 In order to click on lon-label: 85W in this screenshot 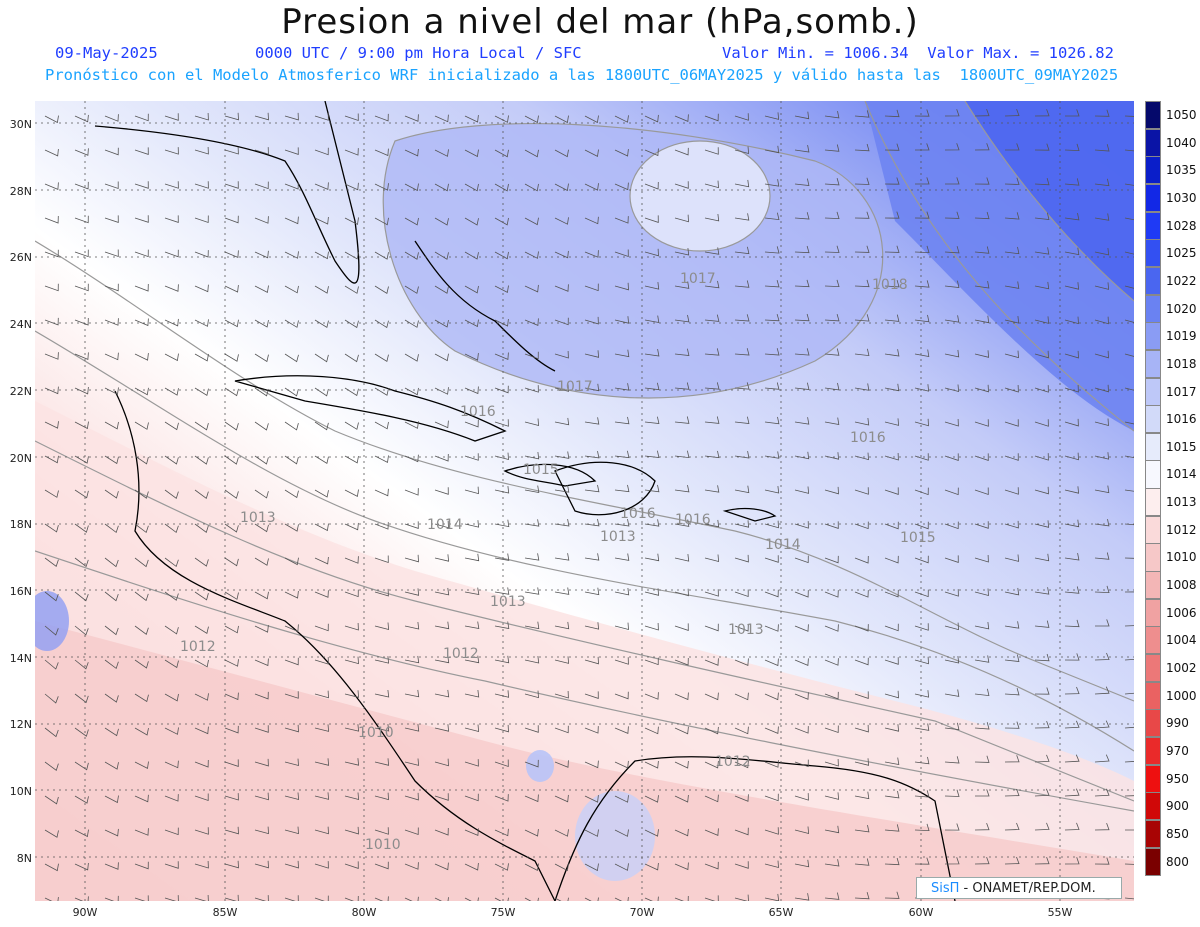, I will do `click(225, 912)`.